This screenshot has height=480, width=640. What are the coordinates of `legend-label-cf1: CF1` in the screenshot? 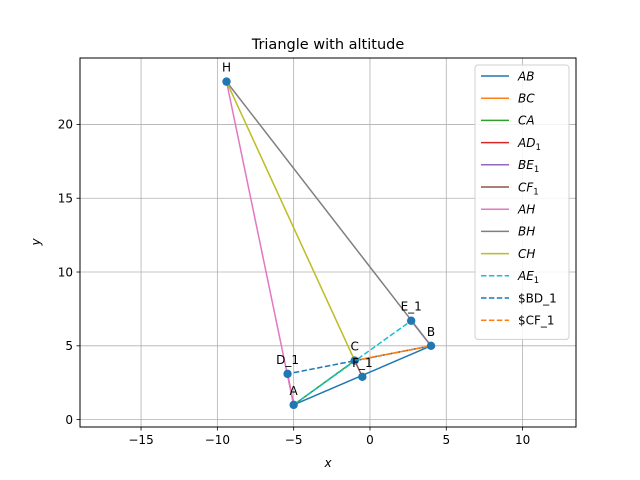 It's located at (528, 188).